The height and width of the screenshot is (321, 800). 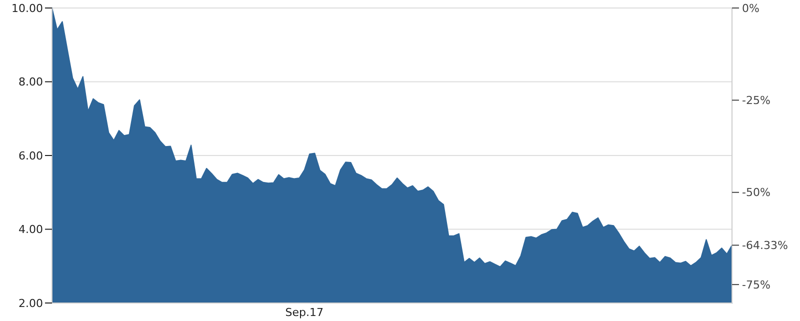 I want to click on y2-tick-label: 0%, so click(x=751, y=8).